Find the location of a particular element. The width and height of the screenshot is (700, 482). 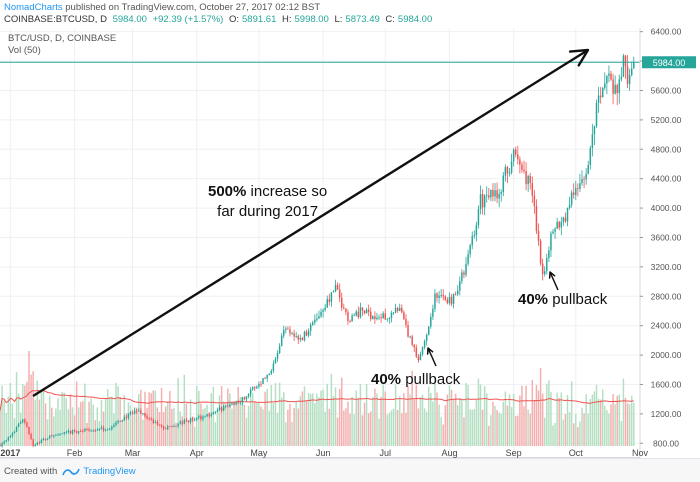

x-tick-label: Sep is located at coordinates (514, 453).